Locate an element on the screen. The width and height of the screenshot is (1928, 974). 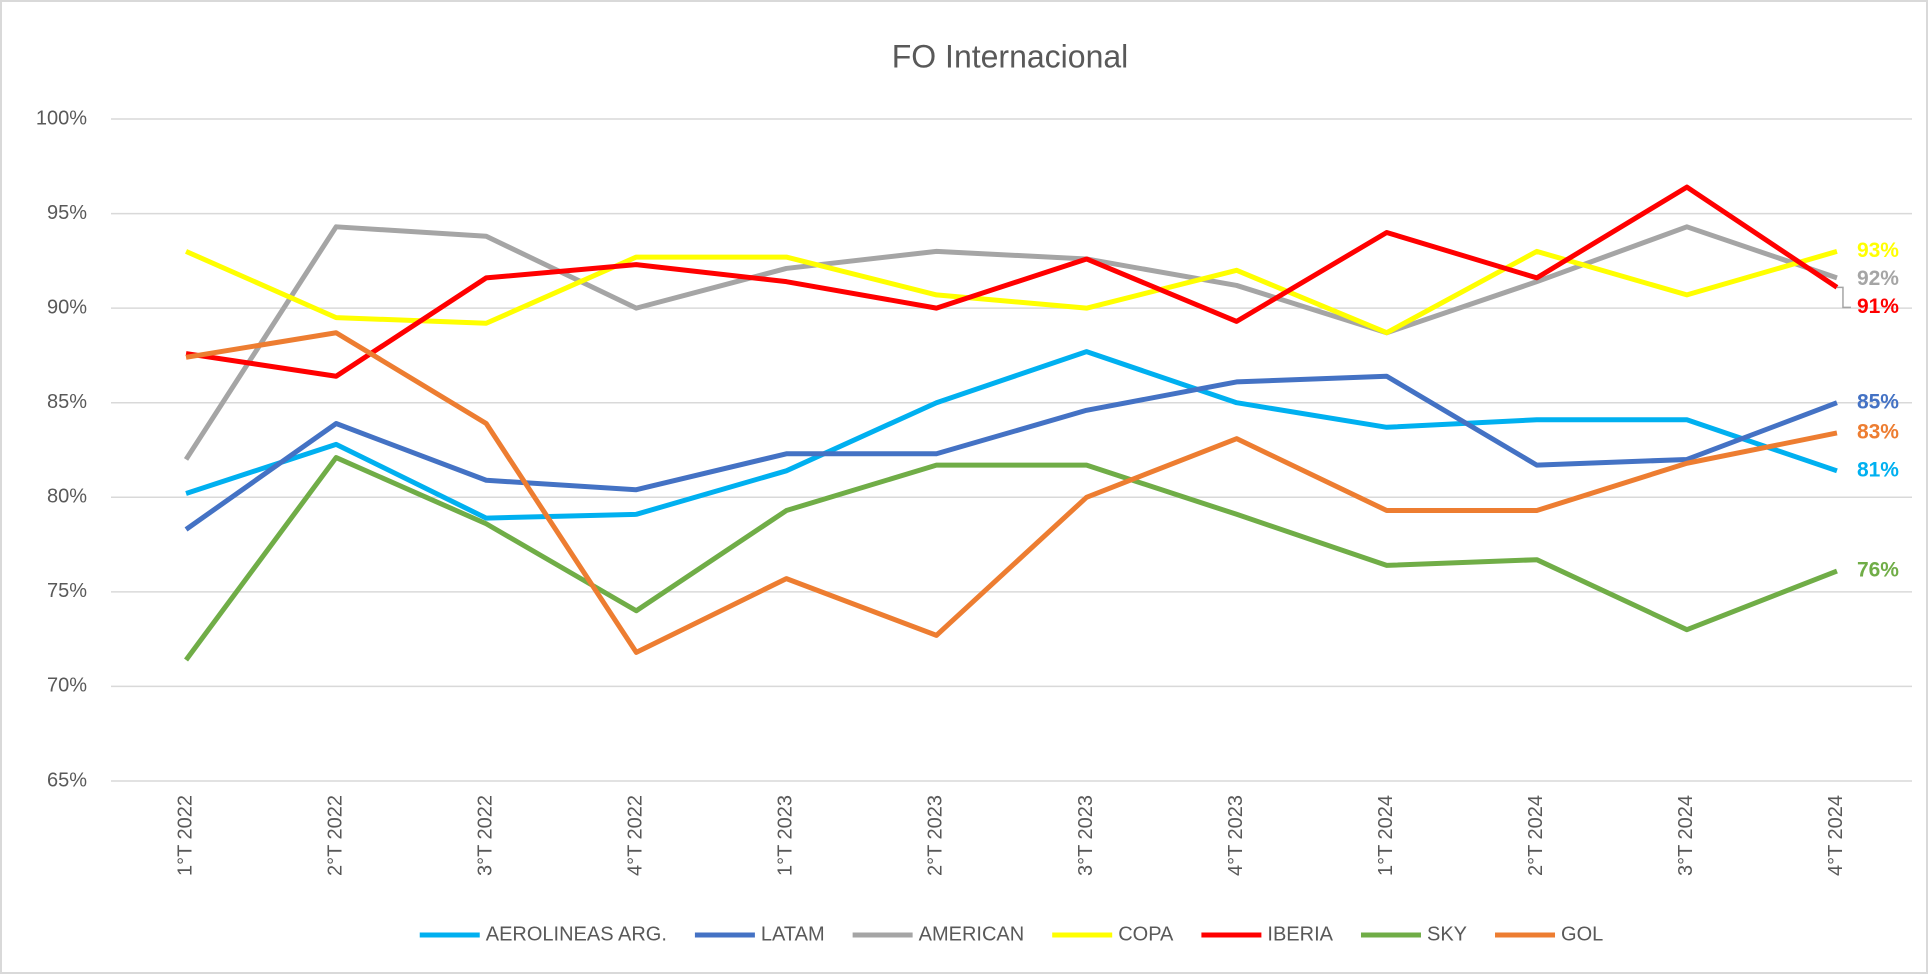
x-tick-label: 2°T 2023 is located at coordinates (936, 835).